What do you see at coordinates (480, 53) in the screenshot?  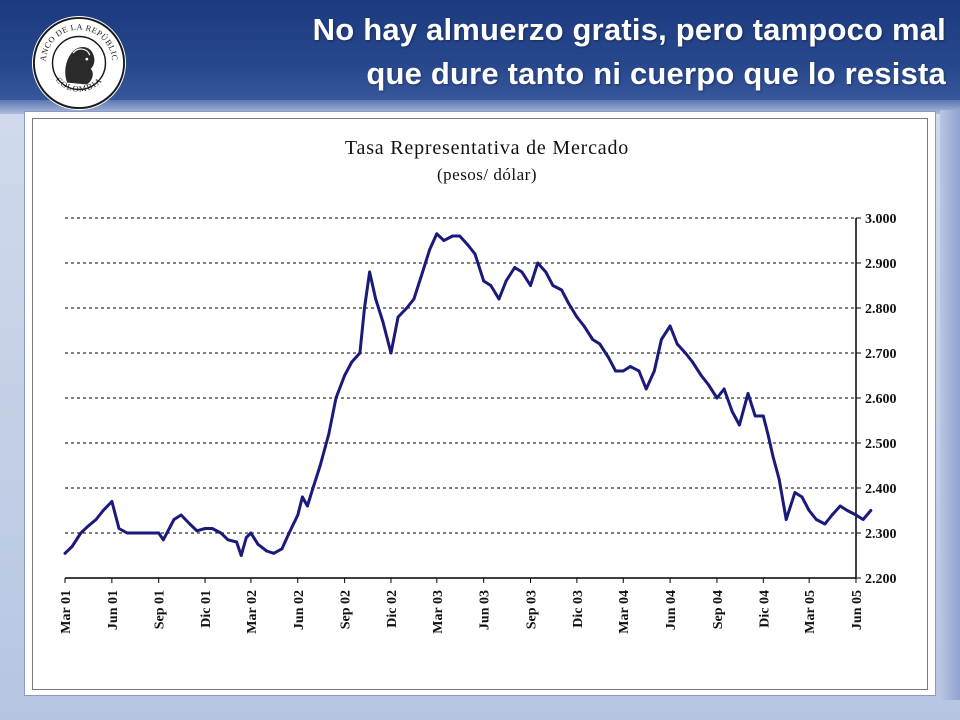 I see `slide-header` at bounding box center [480, 53].